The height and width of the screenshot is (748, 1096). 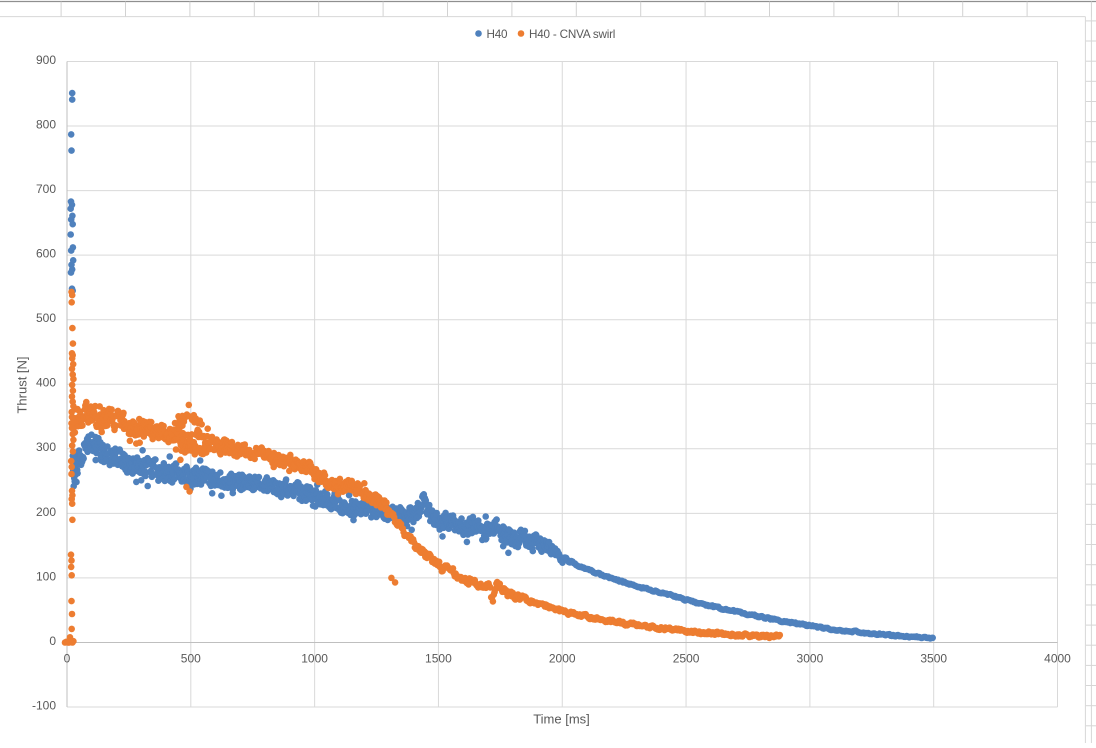 What do you see at coordinates (46, 189) in the screenshot?
I see `svg-text: 700` at bounding box center [46, 189].